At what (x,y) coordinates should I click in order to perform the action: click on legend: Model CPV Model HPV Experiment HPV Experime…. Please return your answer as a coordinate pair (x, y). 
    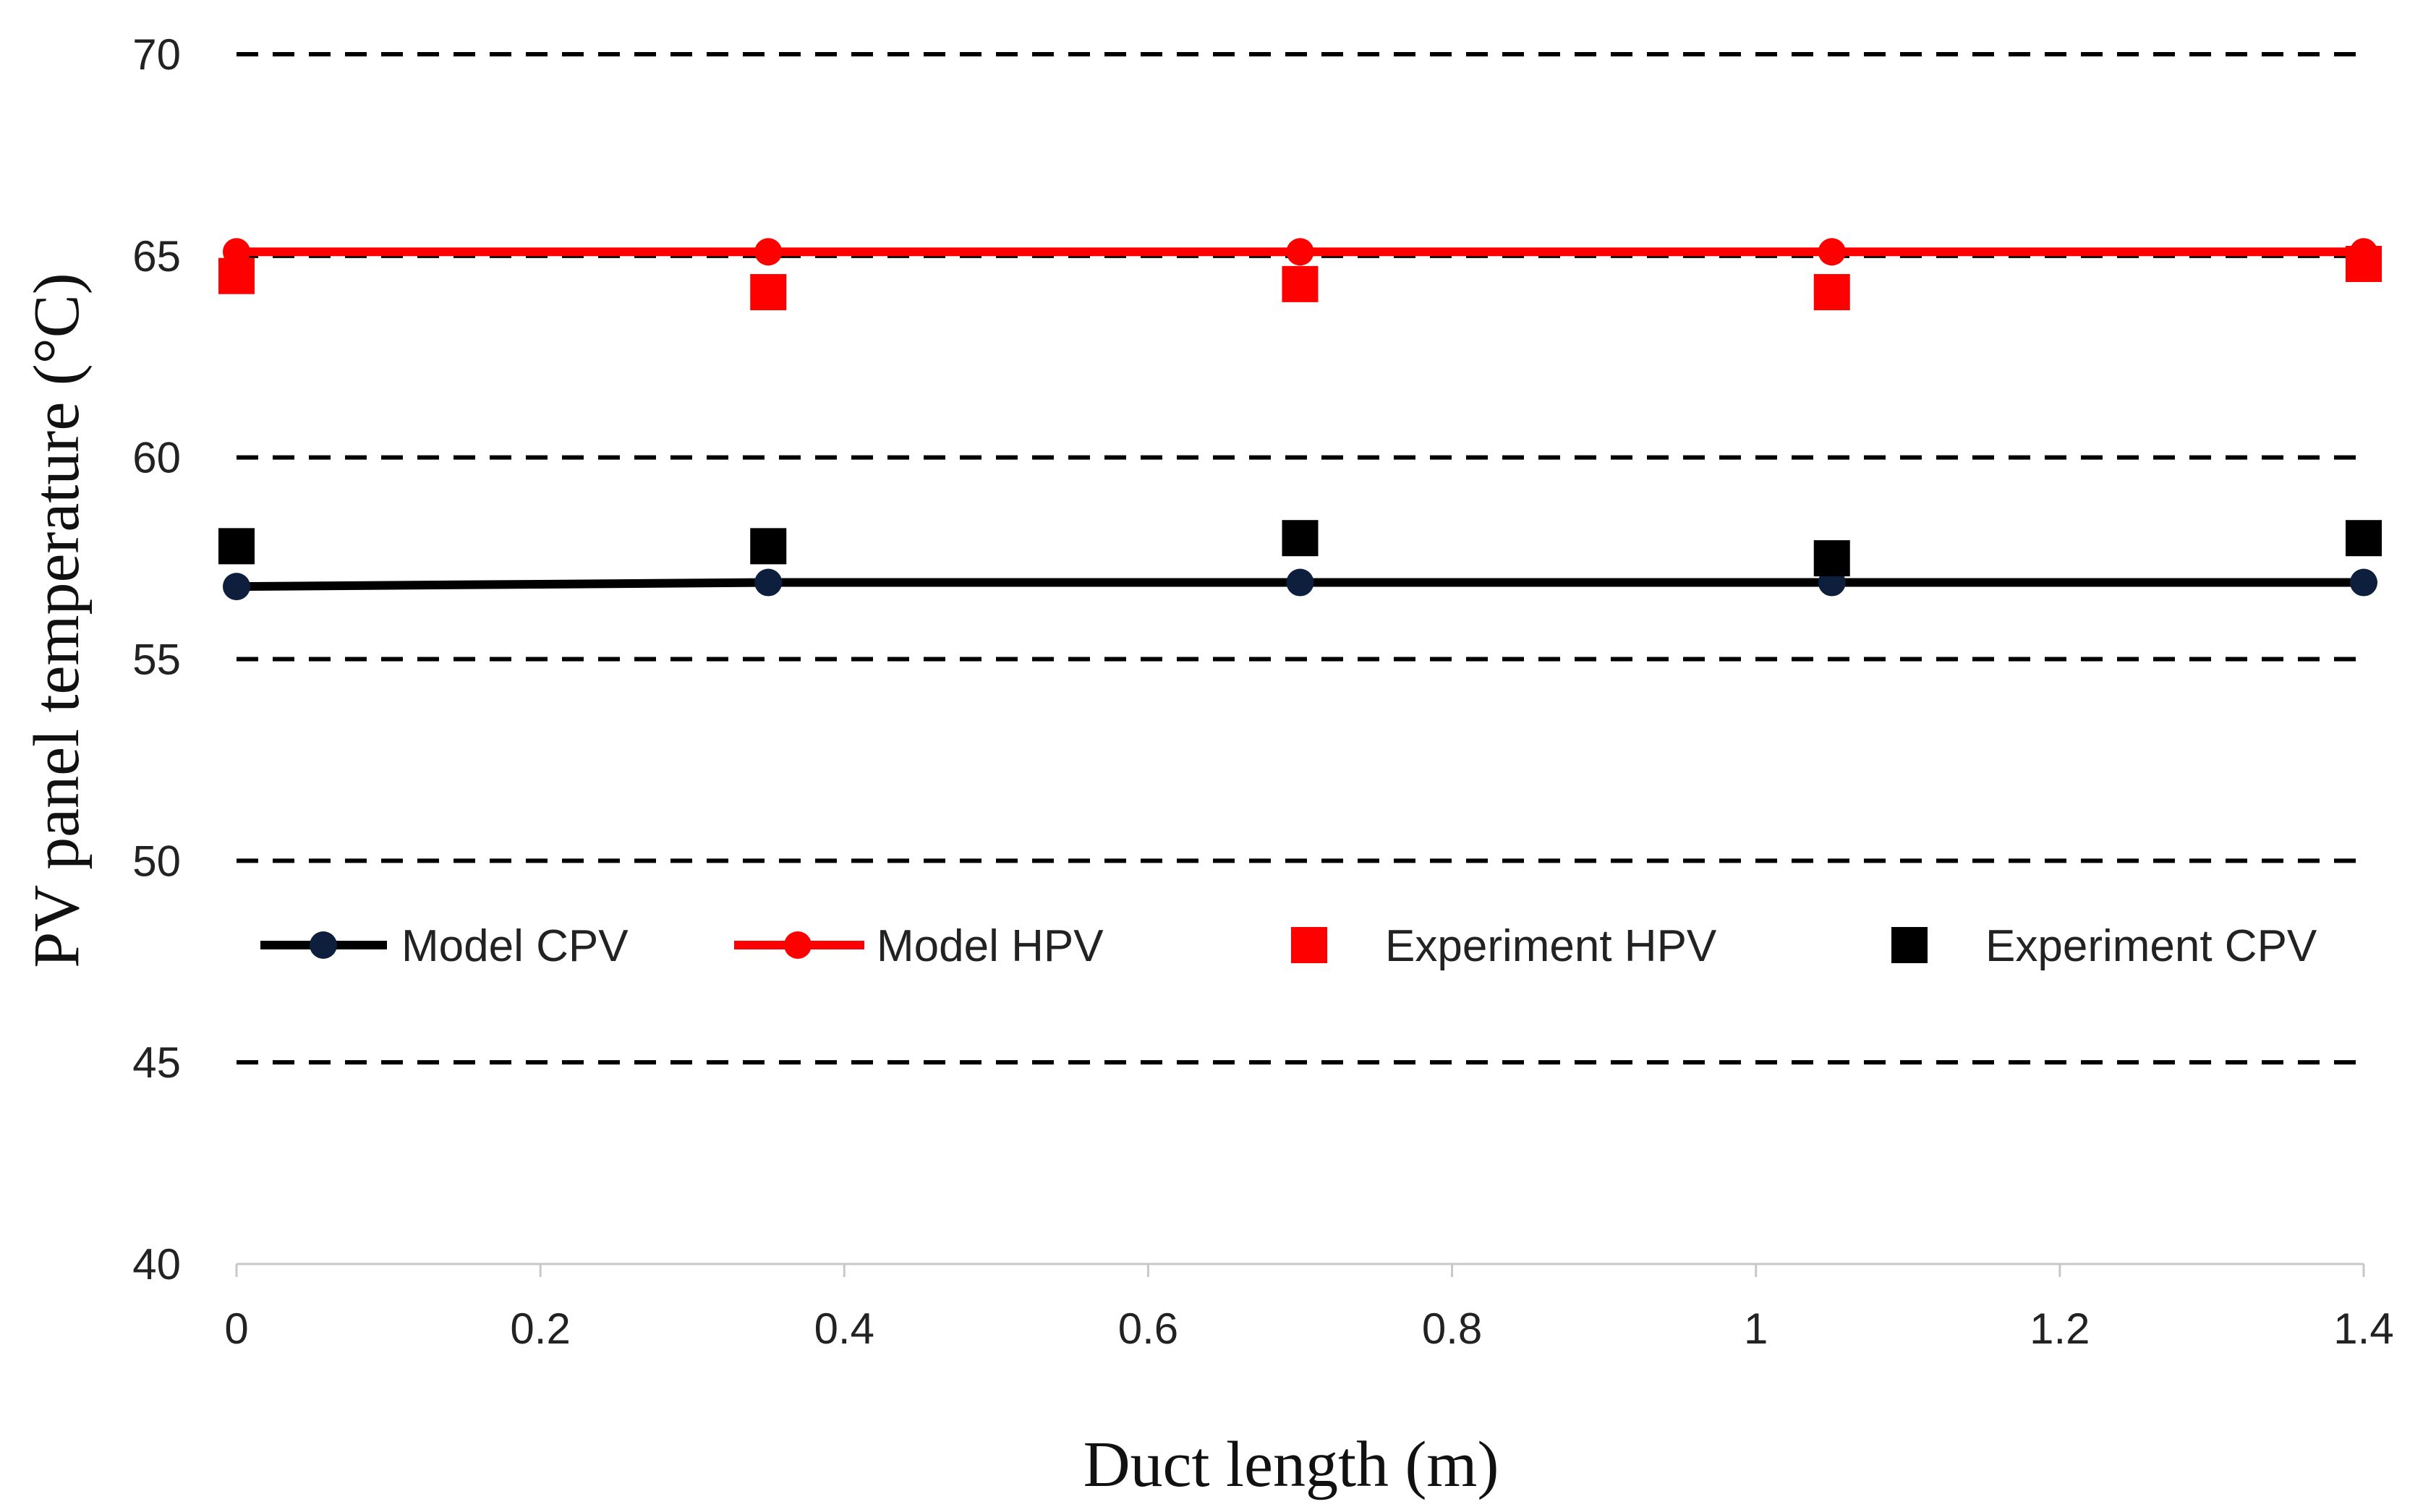
    Looking at the image, I should click on (1288, 946).